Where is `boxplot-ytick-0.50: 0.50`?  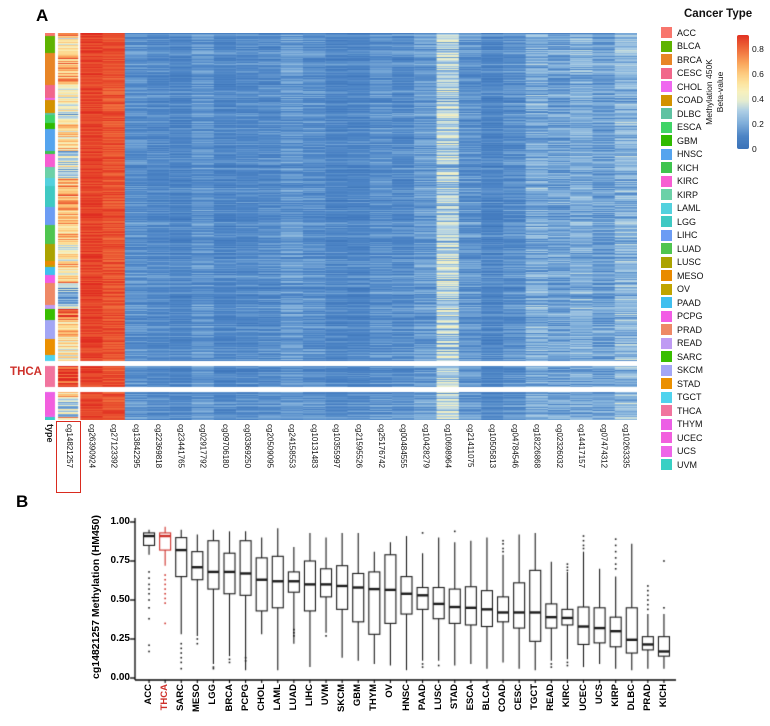 boxplot-ytick-0.50: 0.50 is located at coordinates (120, 599).